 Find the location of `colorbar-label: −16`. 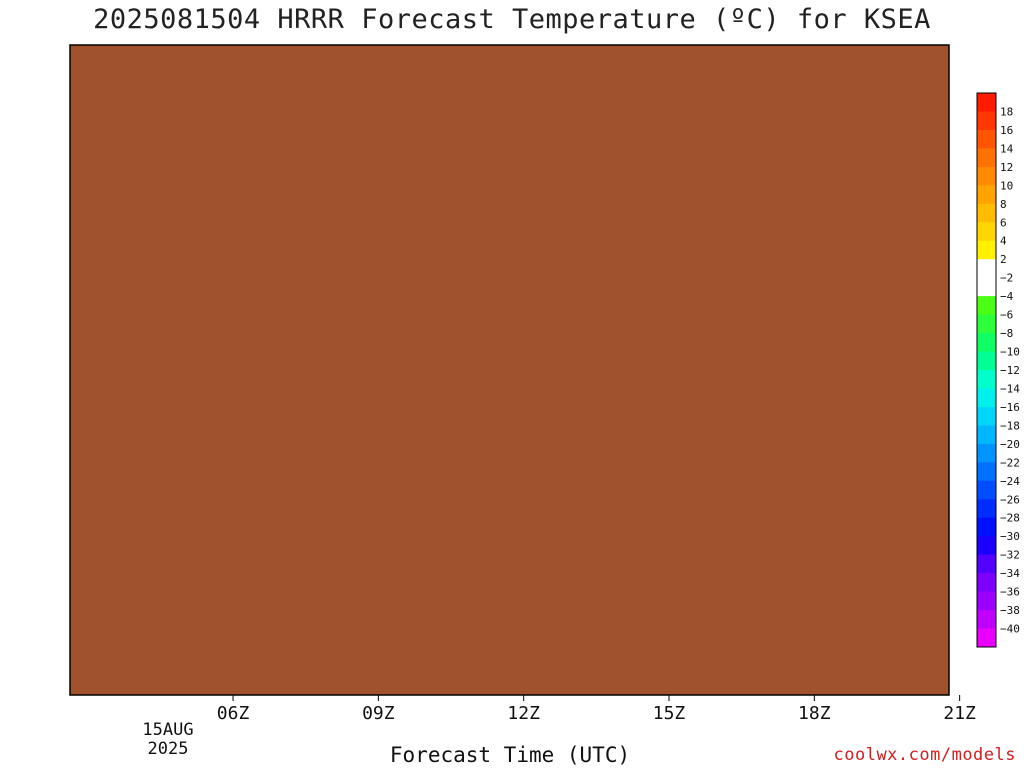

colorbar-label: −16 is located at coordinates (1010, 407).